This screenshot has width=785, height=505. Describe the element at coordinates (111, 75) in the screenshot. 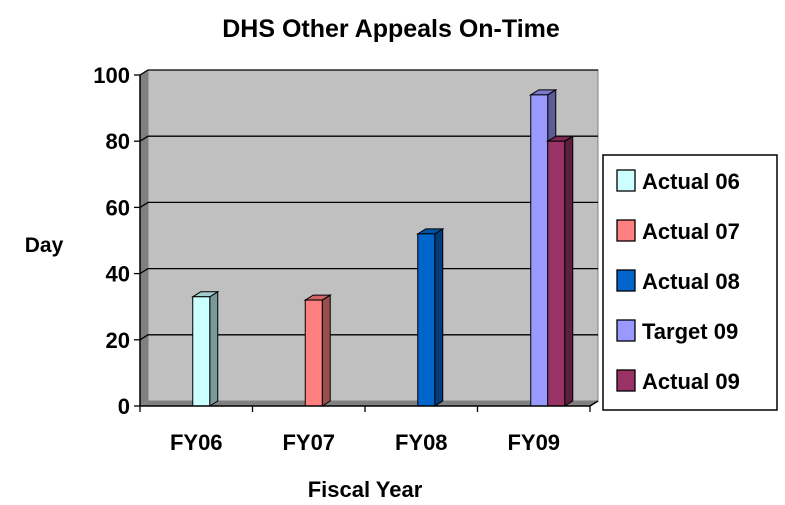

I see `y-tick-label: 100` at that location.